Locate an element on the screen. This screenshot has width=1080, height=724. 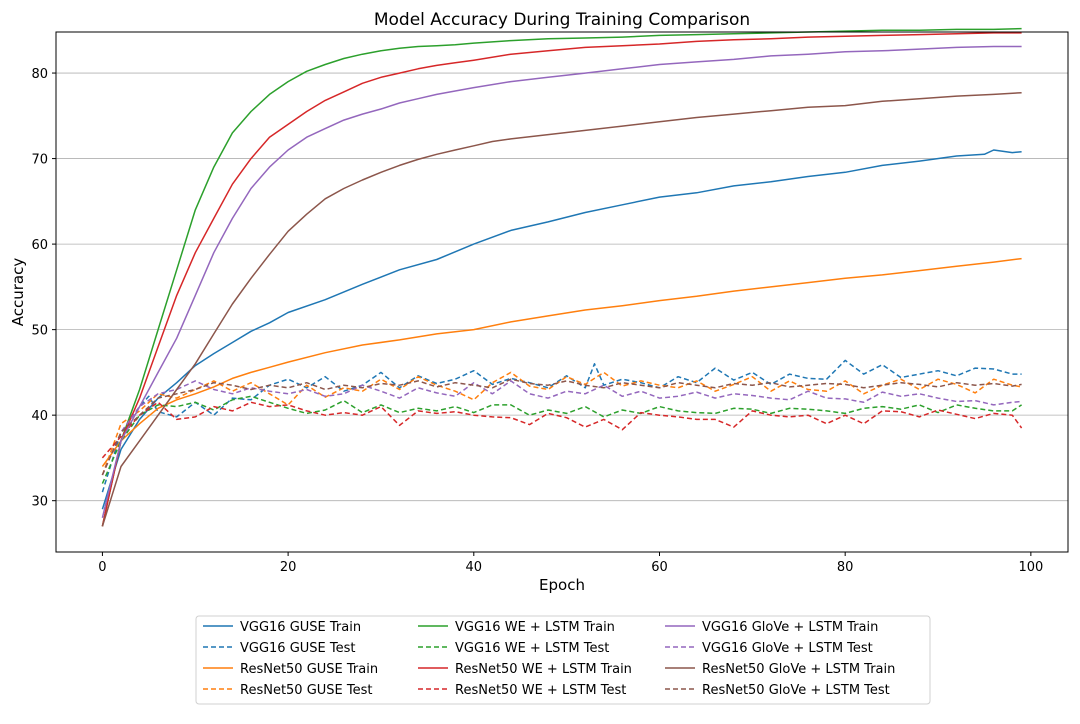
legend-label: VGG16 GUSE Test is located at coordinates (298, 648).